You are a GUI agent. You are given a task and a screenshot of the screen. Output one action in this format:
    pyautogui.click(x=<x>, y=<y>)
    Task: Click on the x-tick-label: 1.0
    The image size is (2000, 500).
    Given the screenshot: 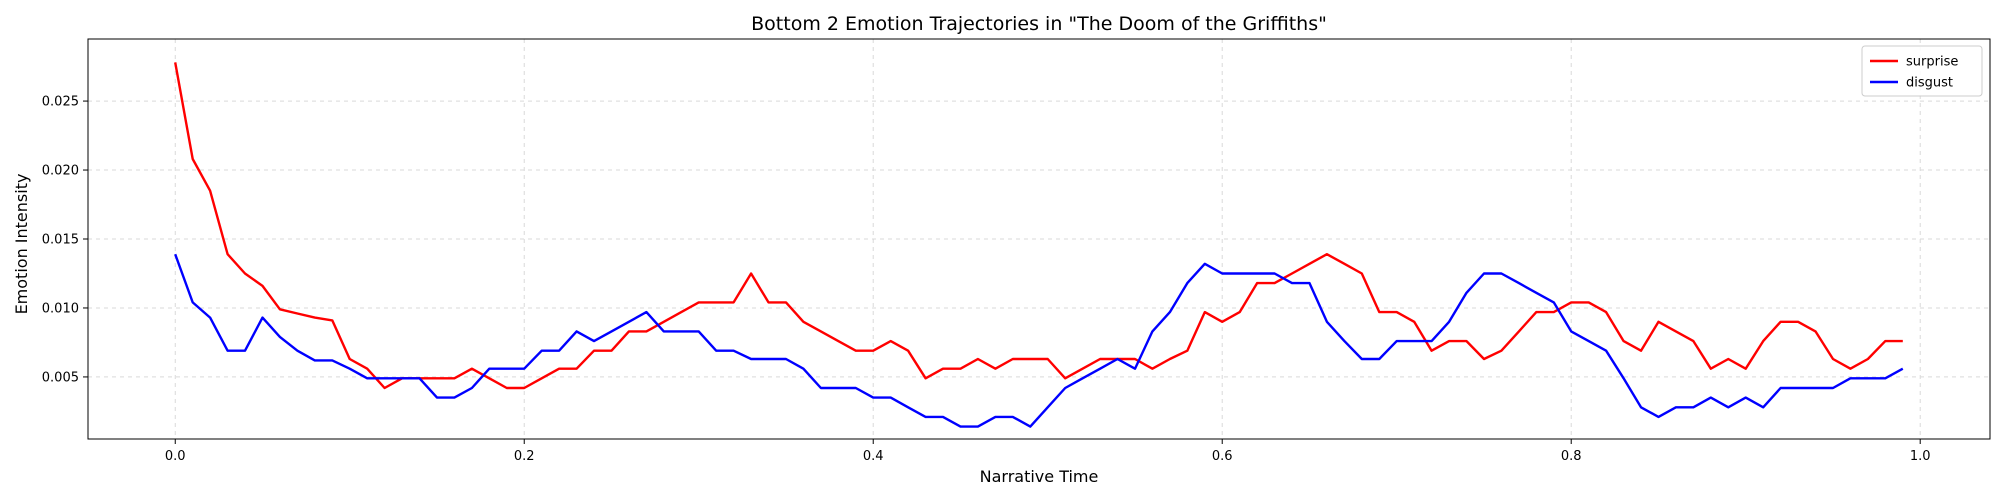 What is the action you would take?
    pyautogui.click(x=1920, y=456)
    